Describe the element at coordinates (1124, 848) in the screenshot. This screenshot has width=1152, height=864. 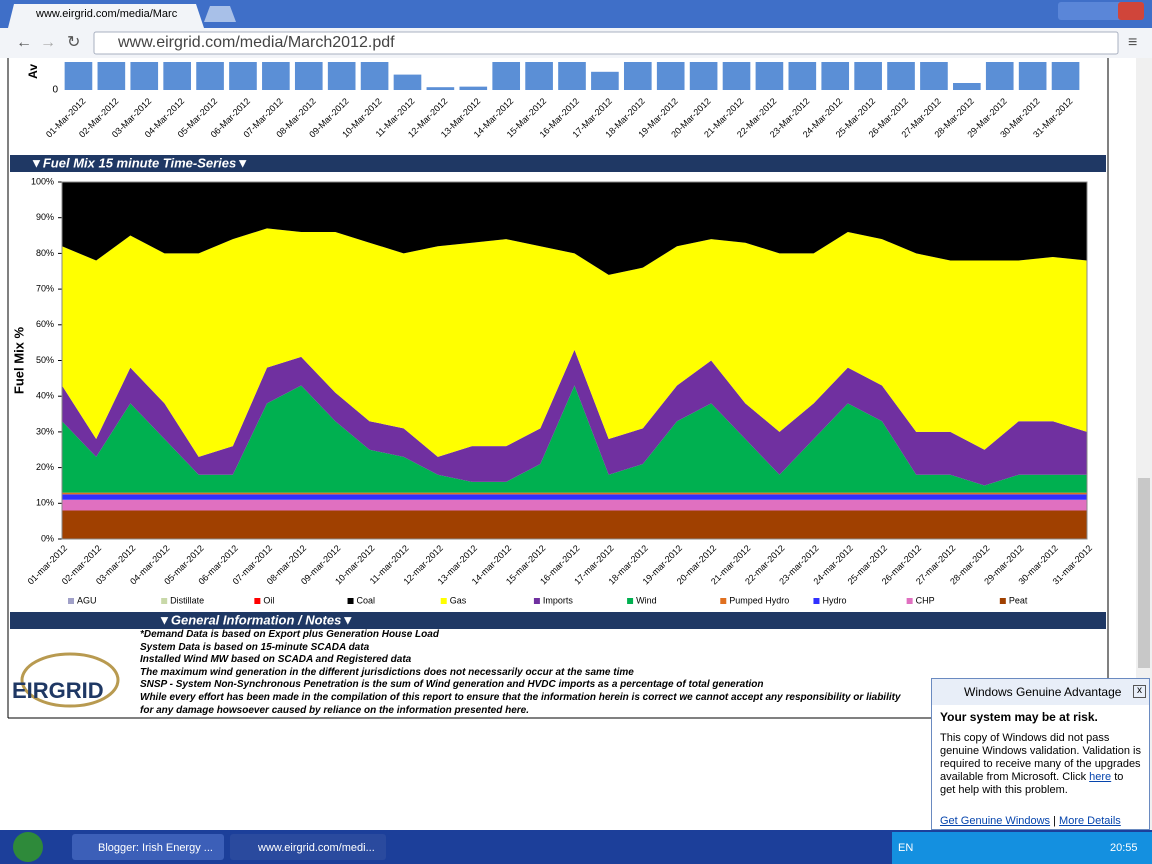
I see `clock: 20:55` at that location.